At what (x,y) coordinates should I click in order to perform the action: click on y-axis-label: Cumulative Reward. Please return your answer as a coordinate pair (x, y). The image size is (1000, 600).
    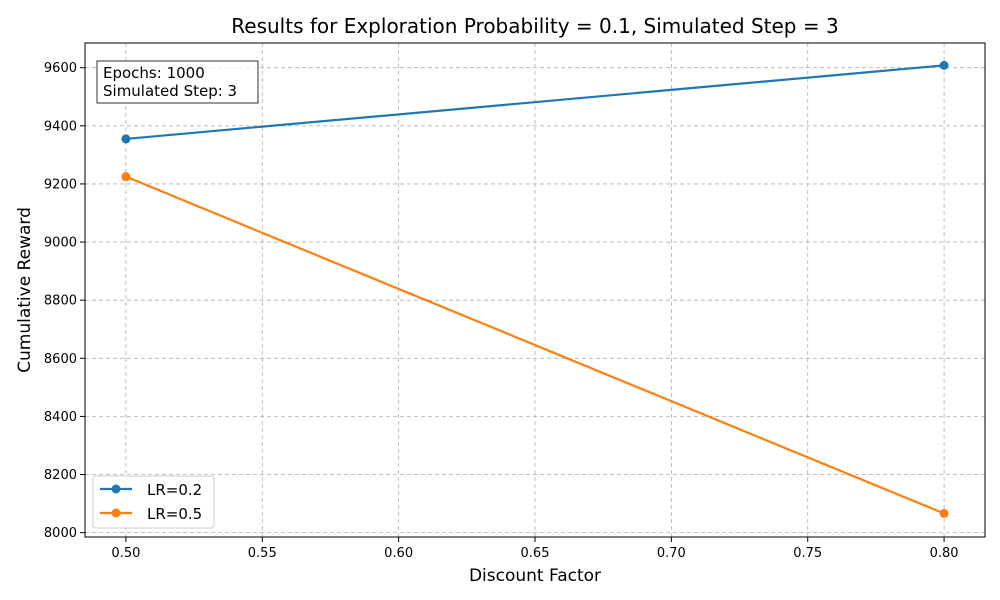
    Looking at the image, I should click on (25, 290).